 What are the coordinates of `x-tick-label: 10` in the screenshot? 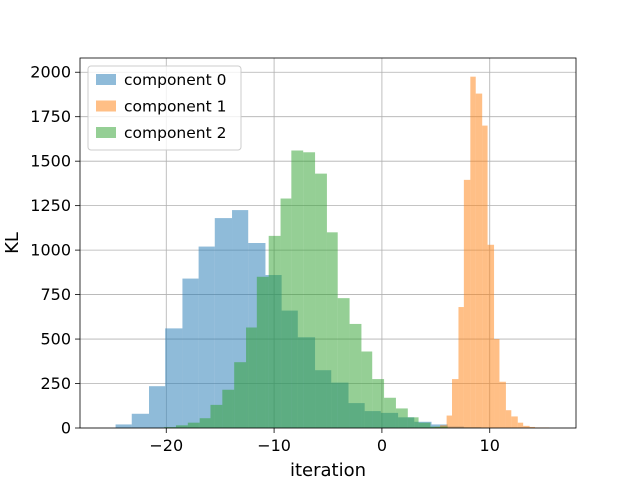 It's located at (490, 445).